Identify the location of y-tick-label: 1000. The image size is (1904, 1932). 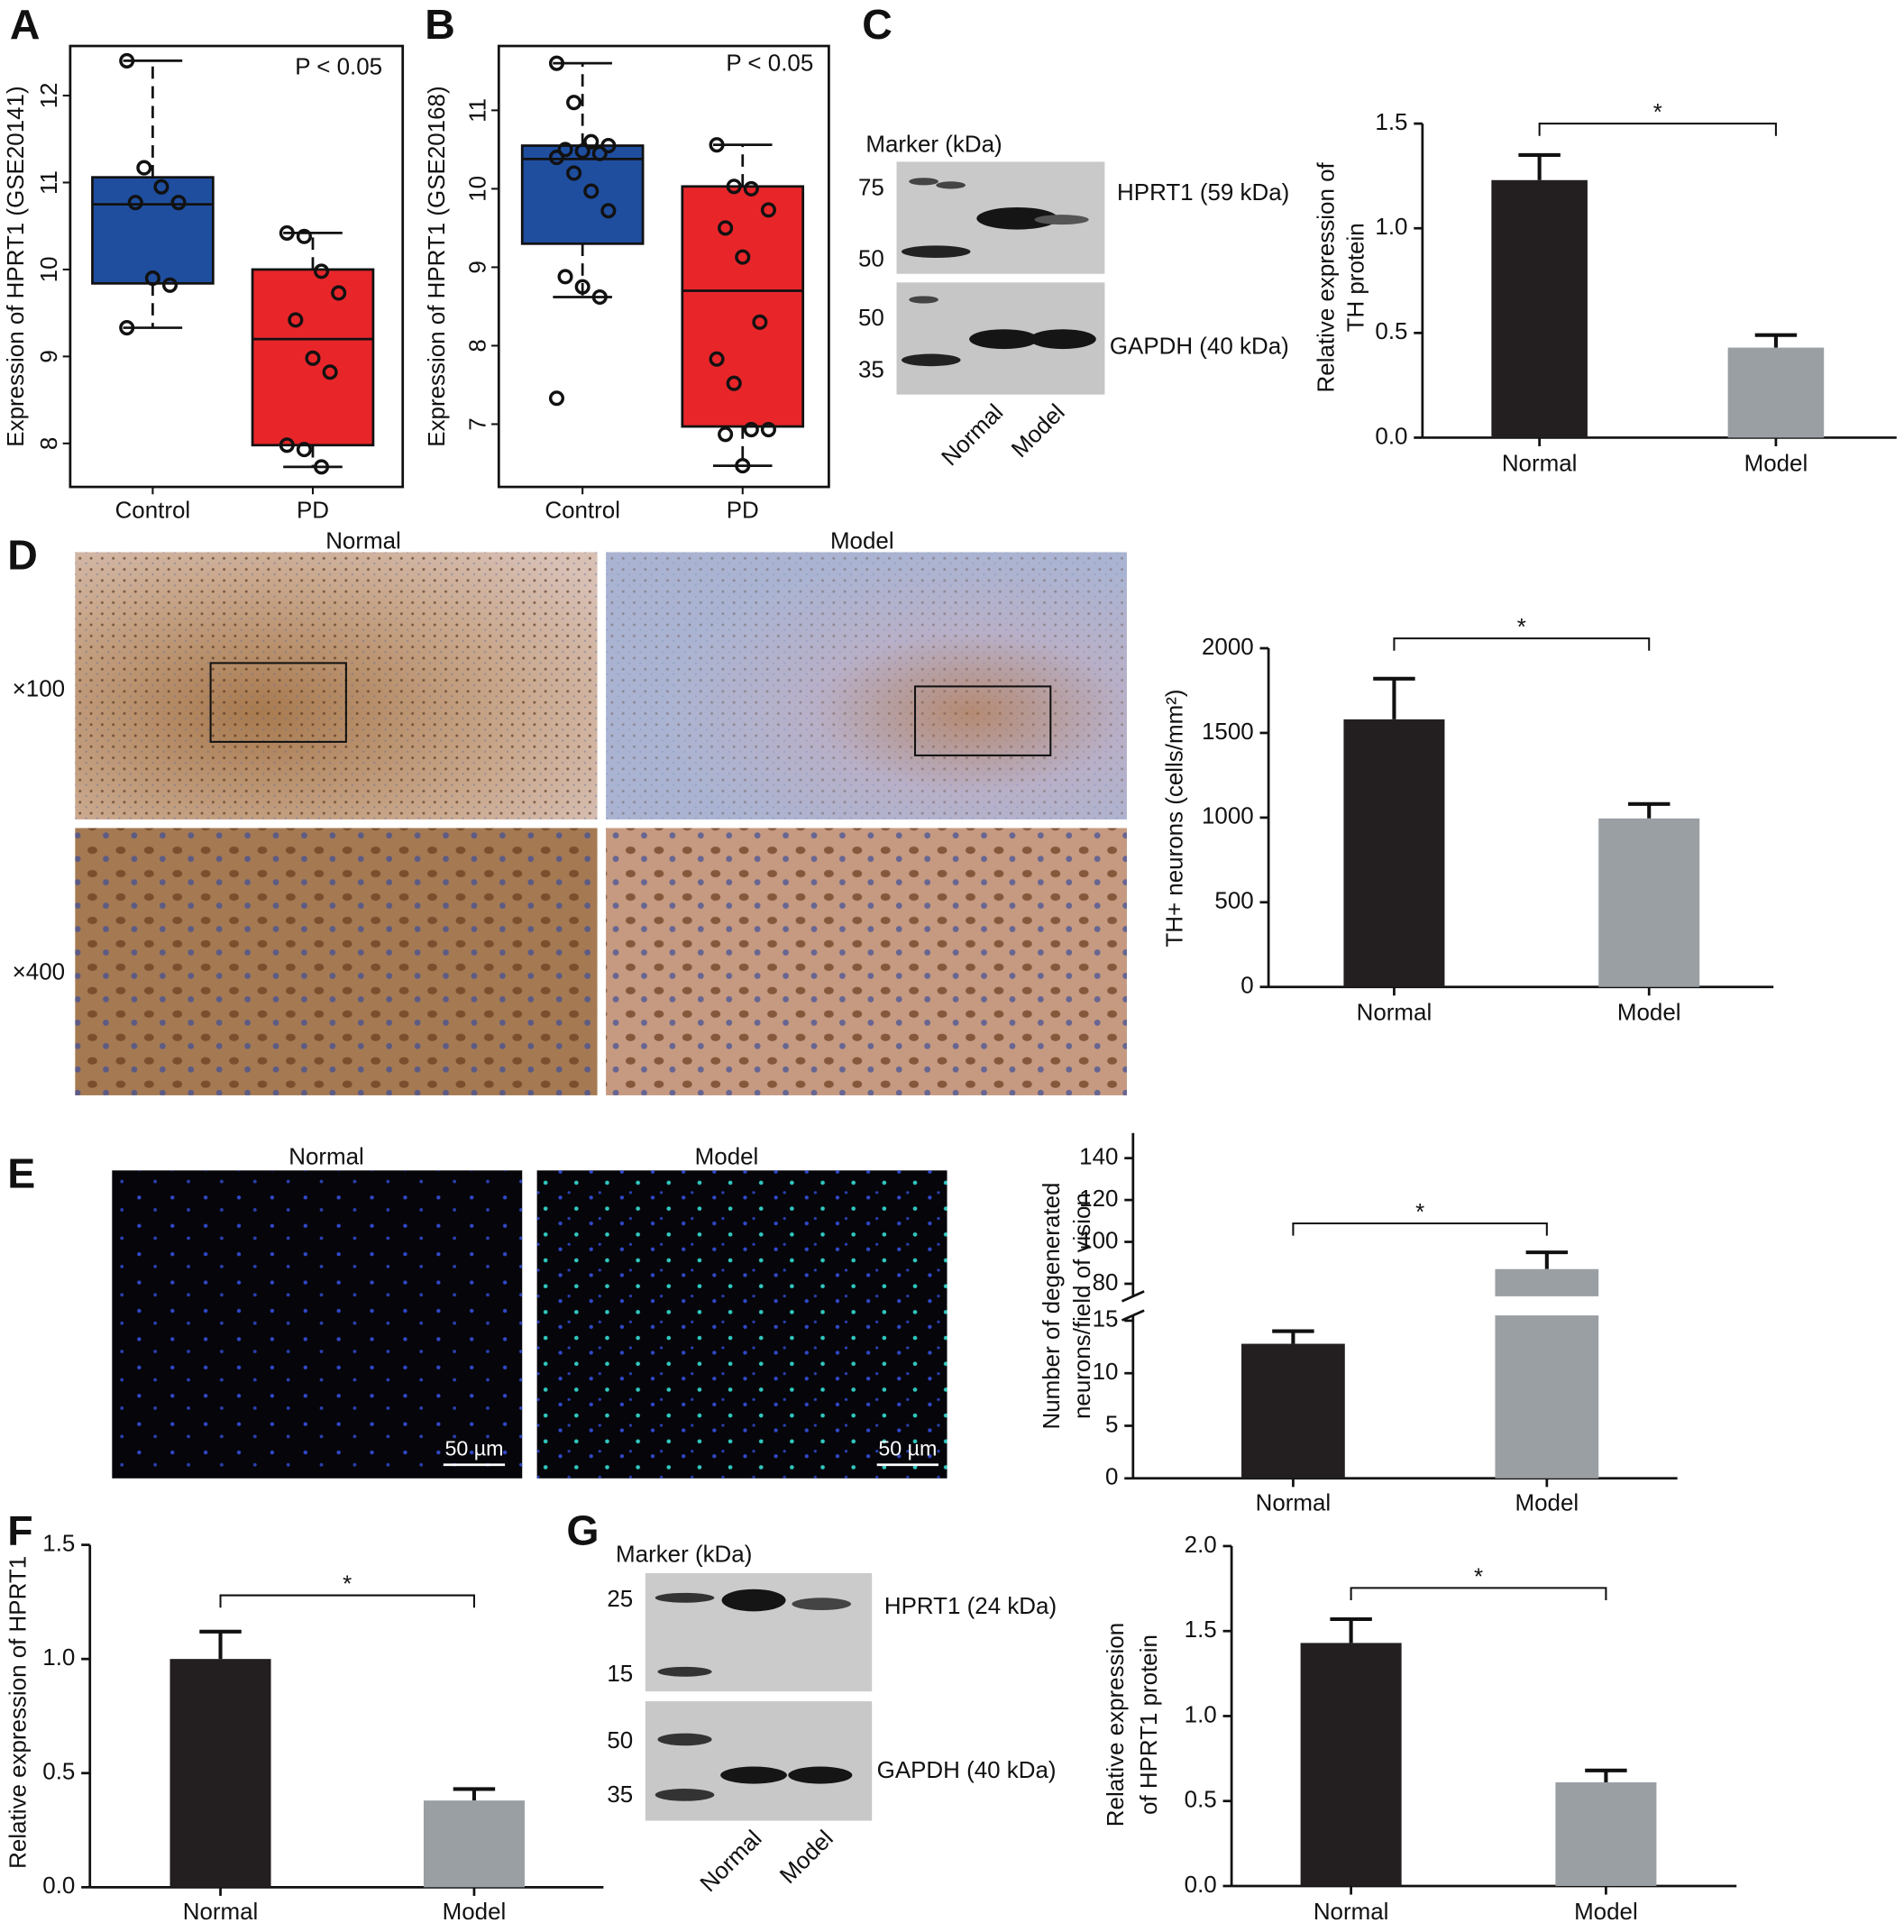
(1228, 817).